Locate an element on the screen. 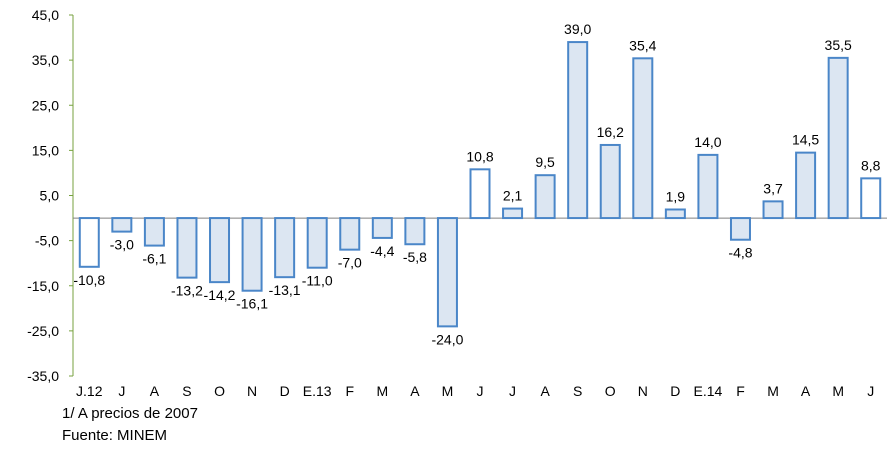 The height and width of the screenshot is (449, 892). y-tick-label: 35,0 is located at coordinates (45, 60).